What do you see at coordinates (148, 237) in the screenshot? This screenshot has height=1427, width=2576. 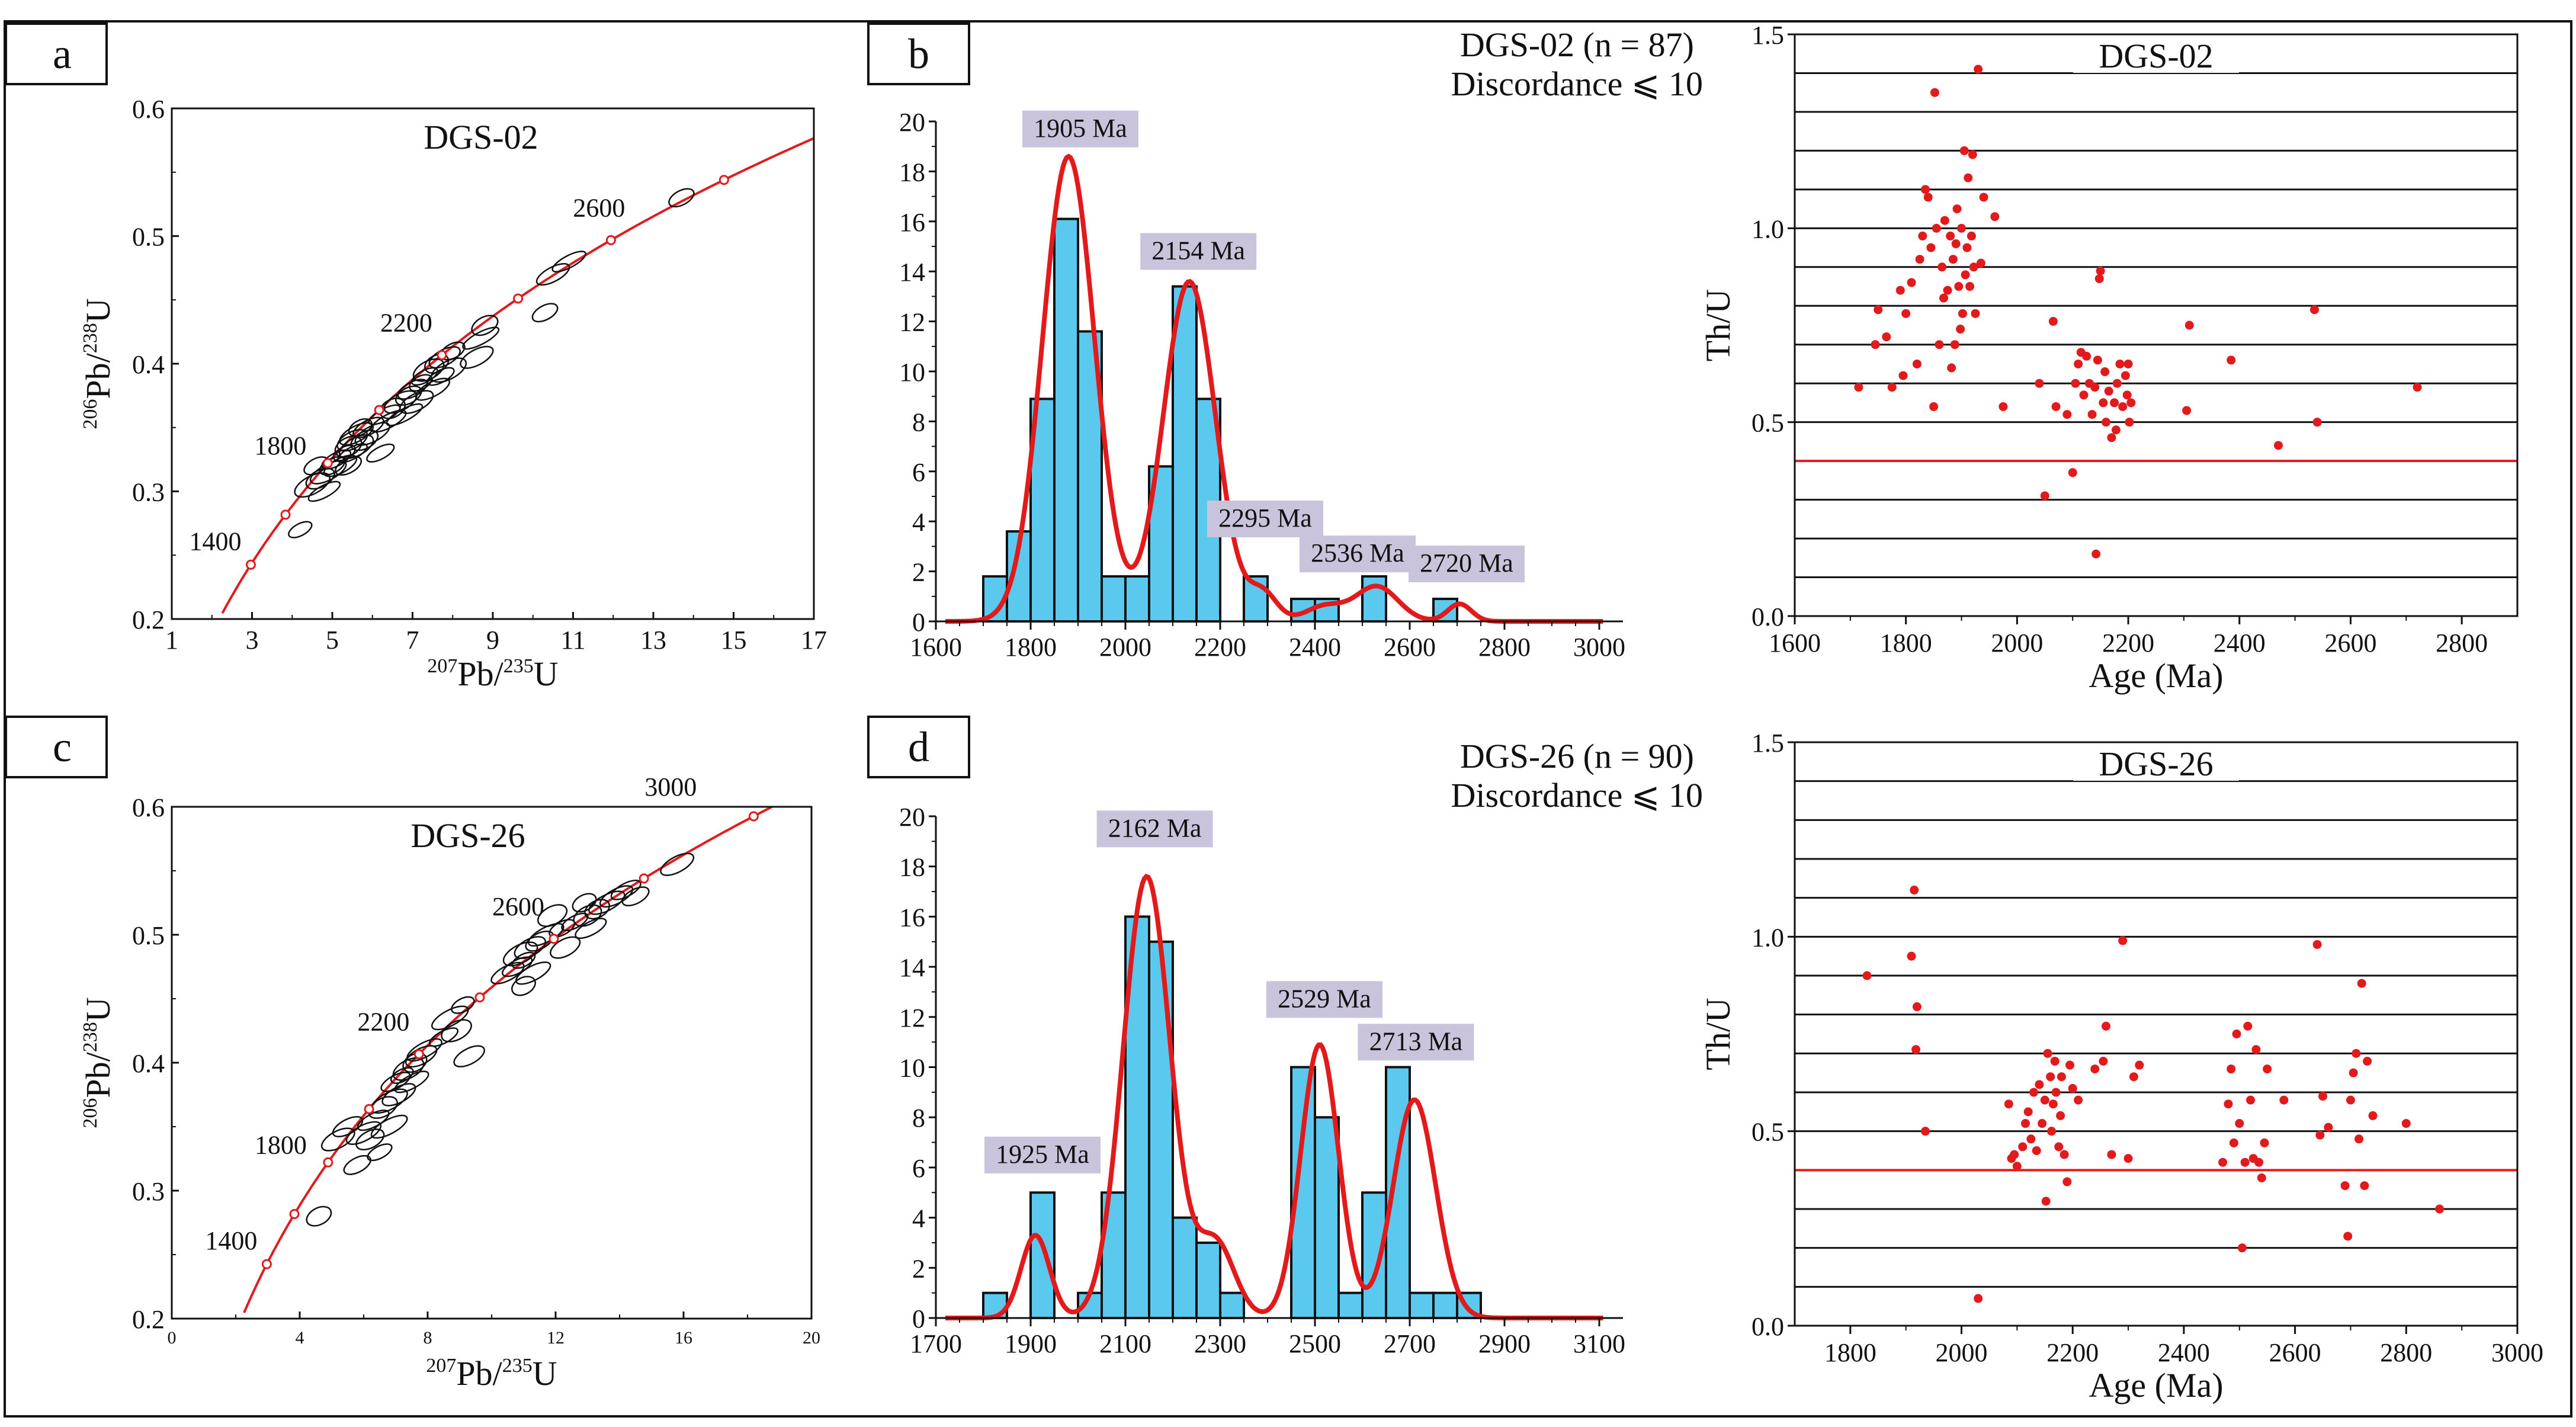 I see `y-tick-label: 0.5` at bounding box center [148, 237].